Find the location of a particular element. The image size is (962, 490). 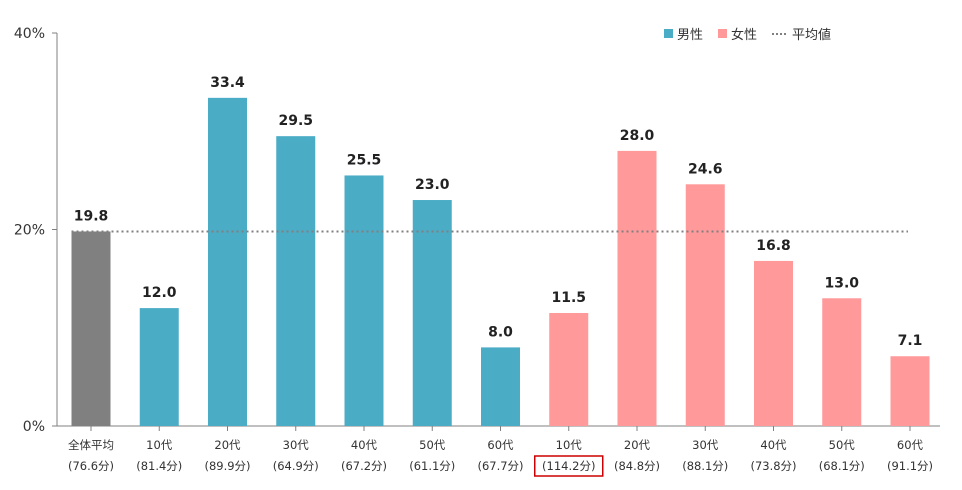

legend-label-female: 女性 is located at coordinates (744, 35).